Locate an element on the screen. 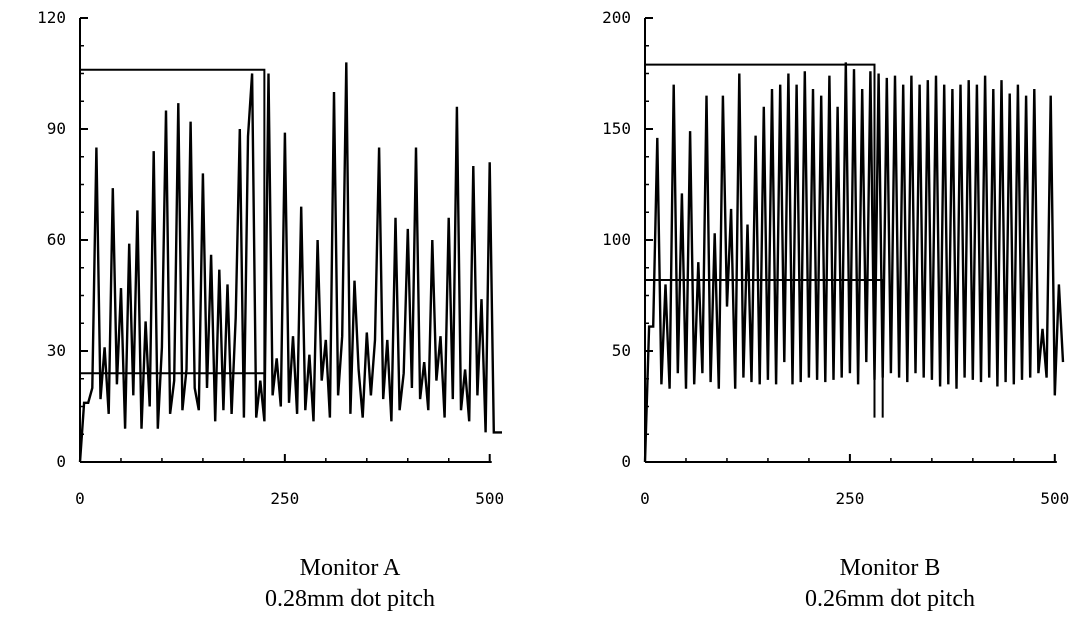 Image resolution: width=1073 pixels, height=625 pixels. y-tick-label: 60 is located at coordinates (56, 239).